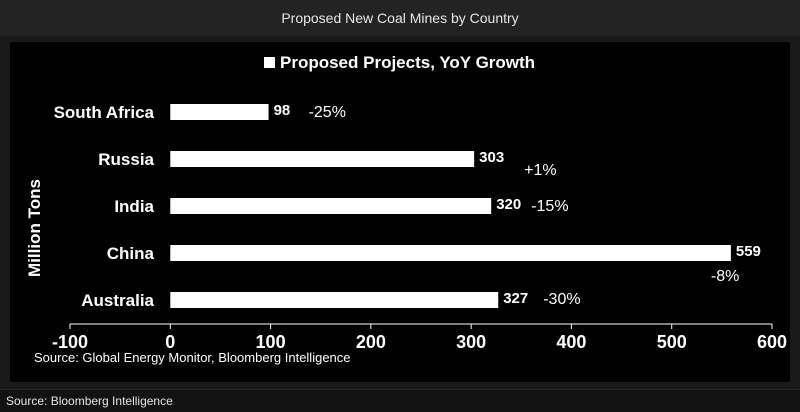 The height and width of the screenshot is (412, 800). What do you see at coordinates (70, 342) in the screenshot?
I see `x-tick-label: -100` at bounding box center [70, 342].